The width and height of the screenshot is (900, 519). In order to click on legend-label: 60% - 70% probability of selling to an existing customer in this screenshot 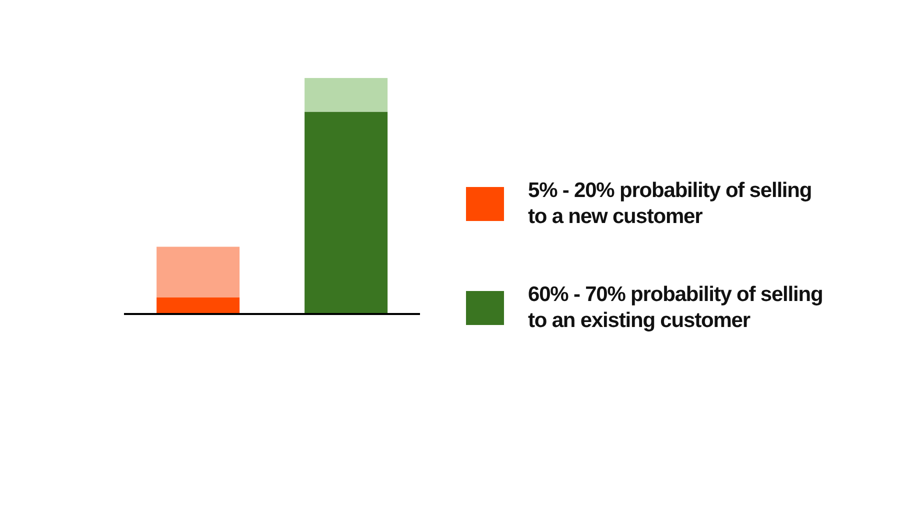, I will do `click(676, 308)`.